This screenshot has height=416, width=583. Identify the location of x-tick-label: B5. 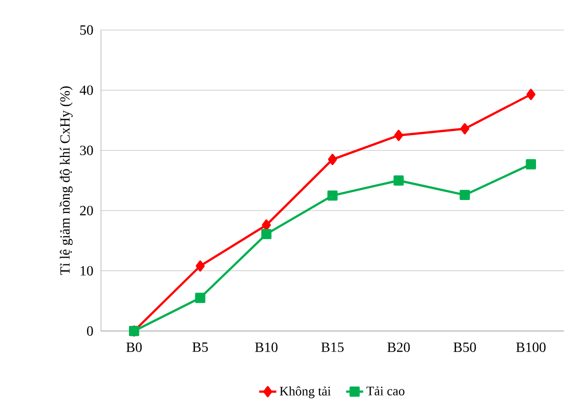
(200, 347).